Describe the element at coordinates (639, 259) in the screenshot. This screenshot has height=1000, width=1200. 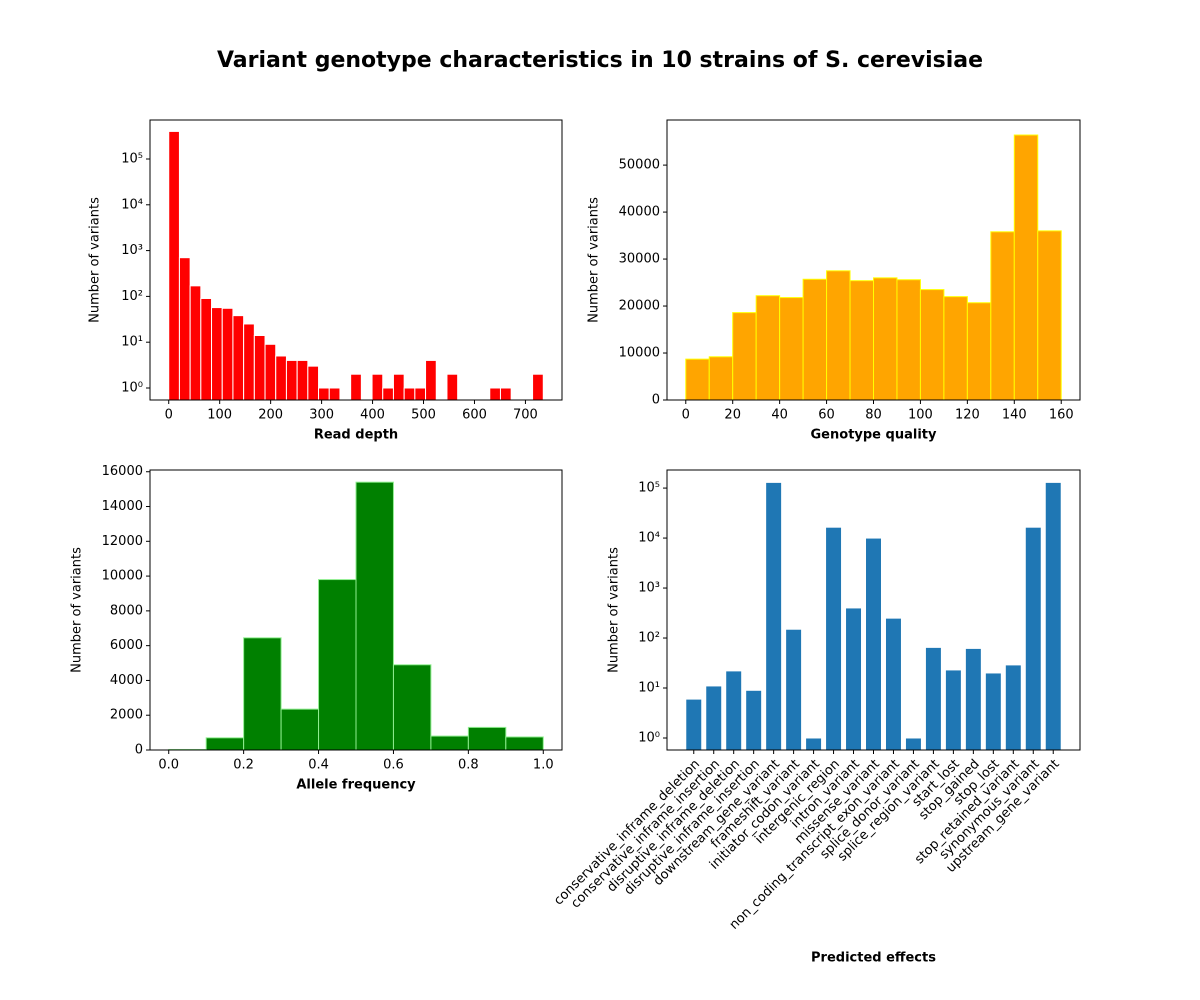
I see `y-tick-label: 30000` at that location.